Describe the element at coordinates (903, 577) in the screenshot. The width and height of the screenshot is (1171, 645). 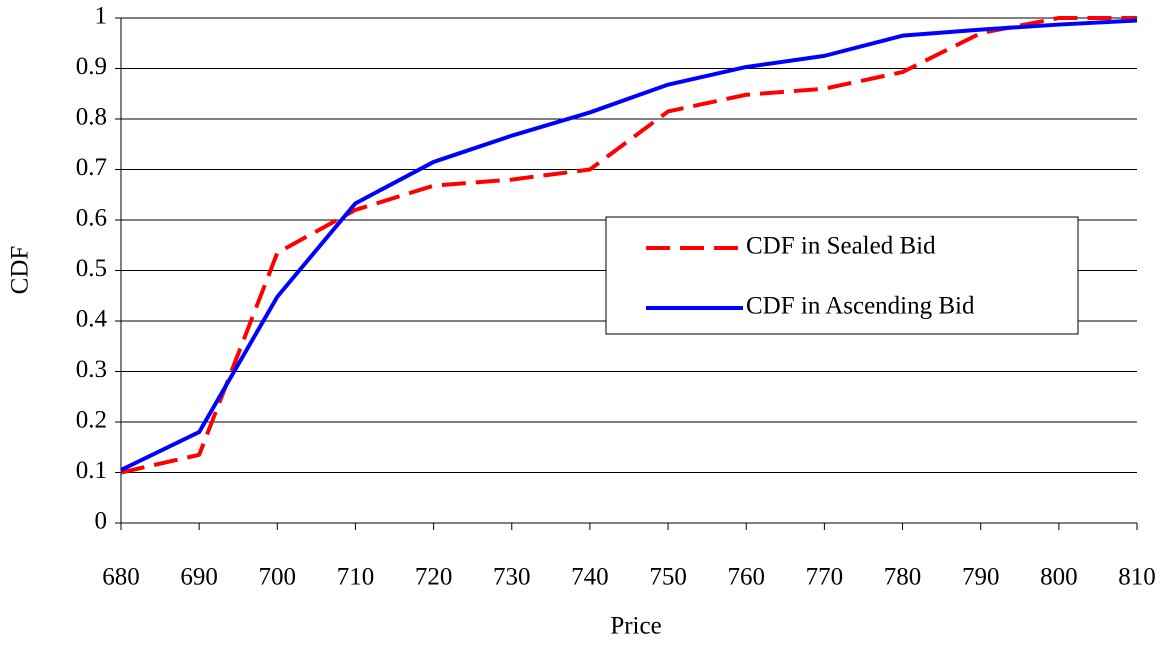
I see `x-tick-label: 780` at that location.